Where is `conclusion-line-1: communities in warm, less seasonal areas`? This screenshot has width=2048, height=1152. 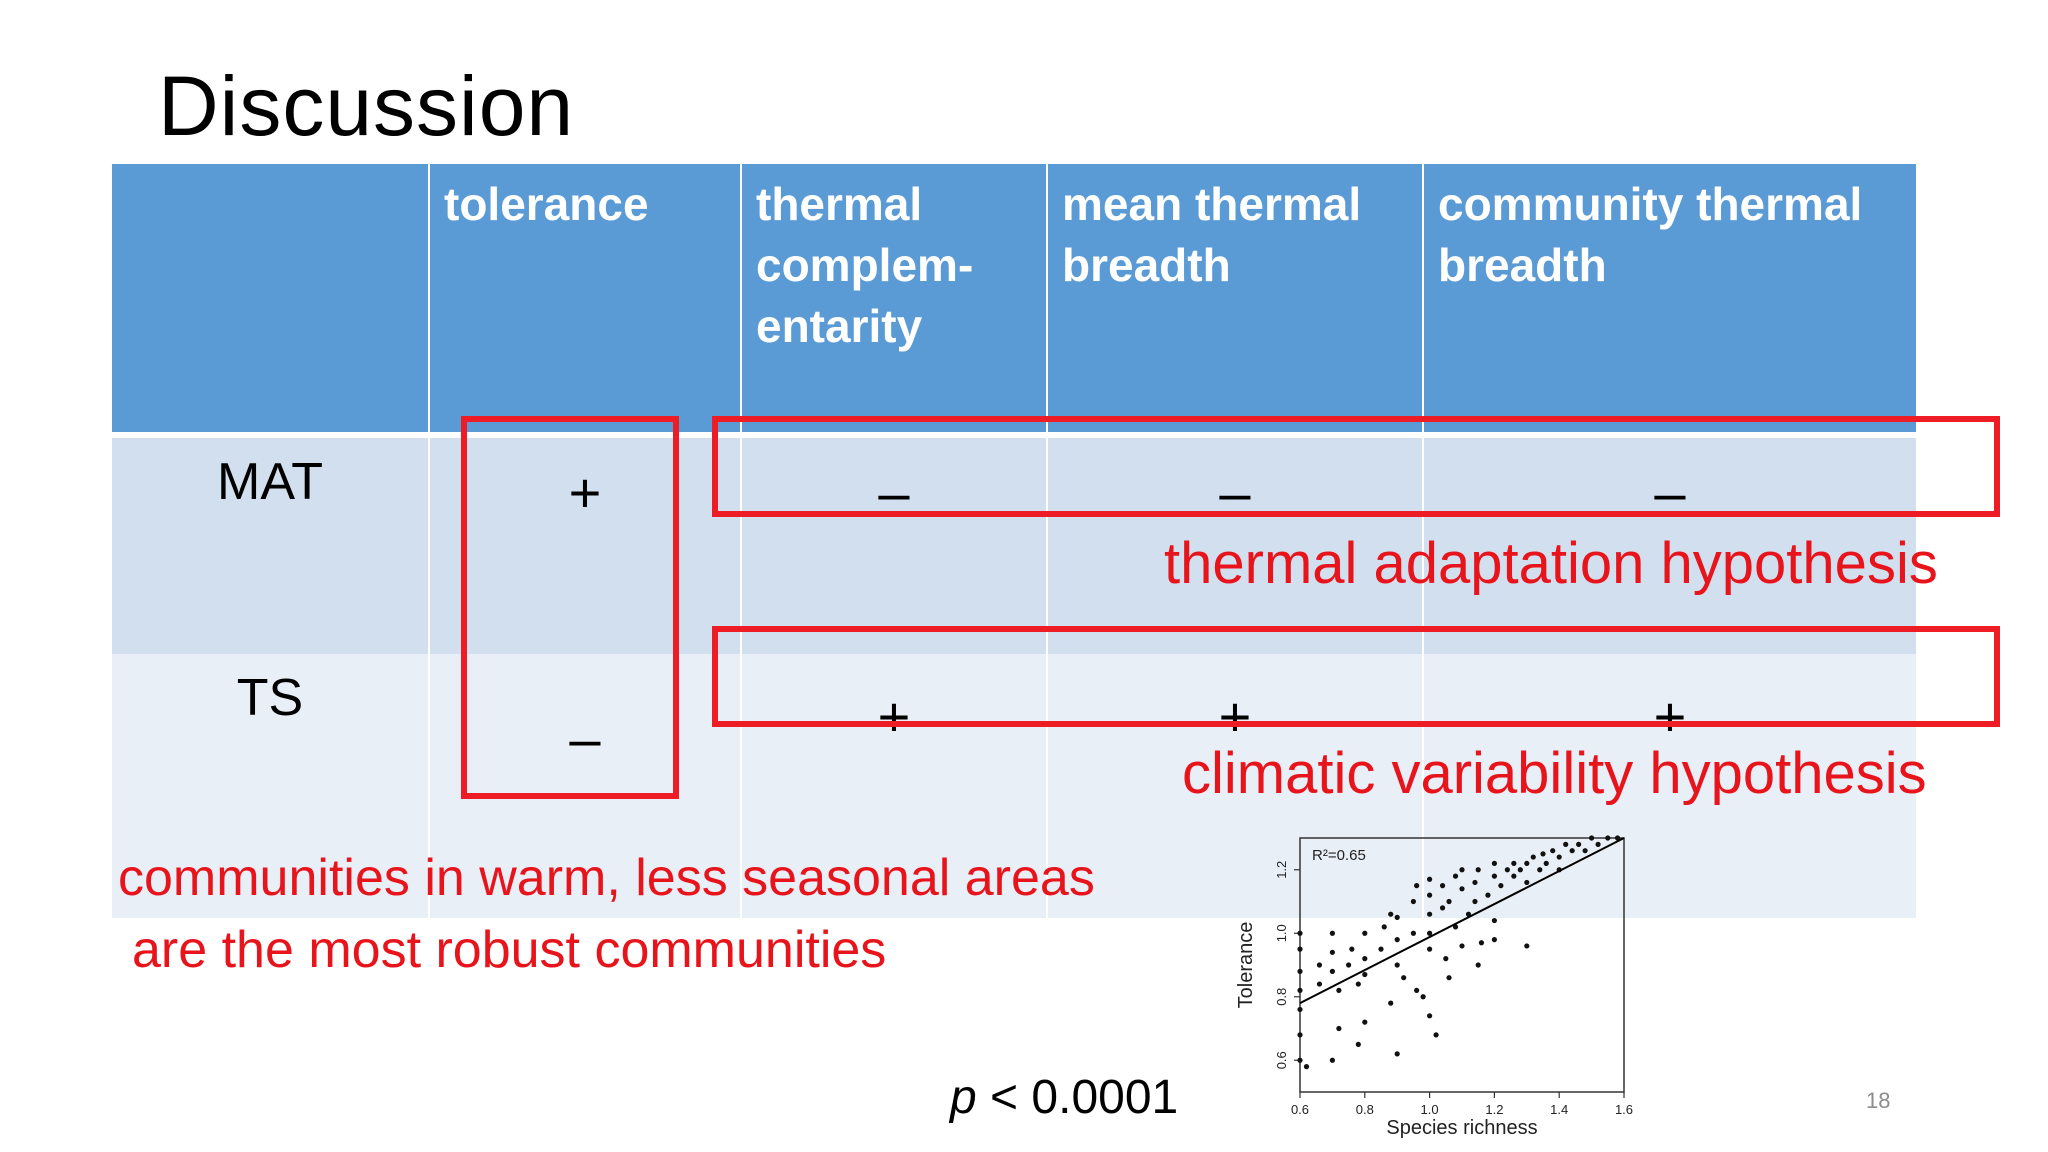
conclusion-line-1: communities in warm, less seasonal areas is located at coordinates (606, 878).